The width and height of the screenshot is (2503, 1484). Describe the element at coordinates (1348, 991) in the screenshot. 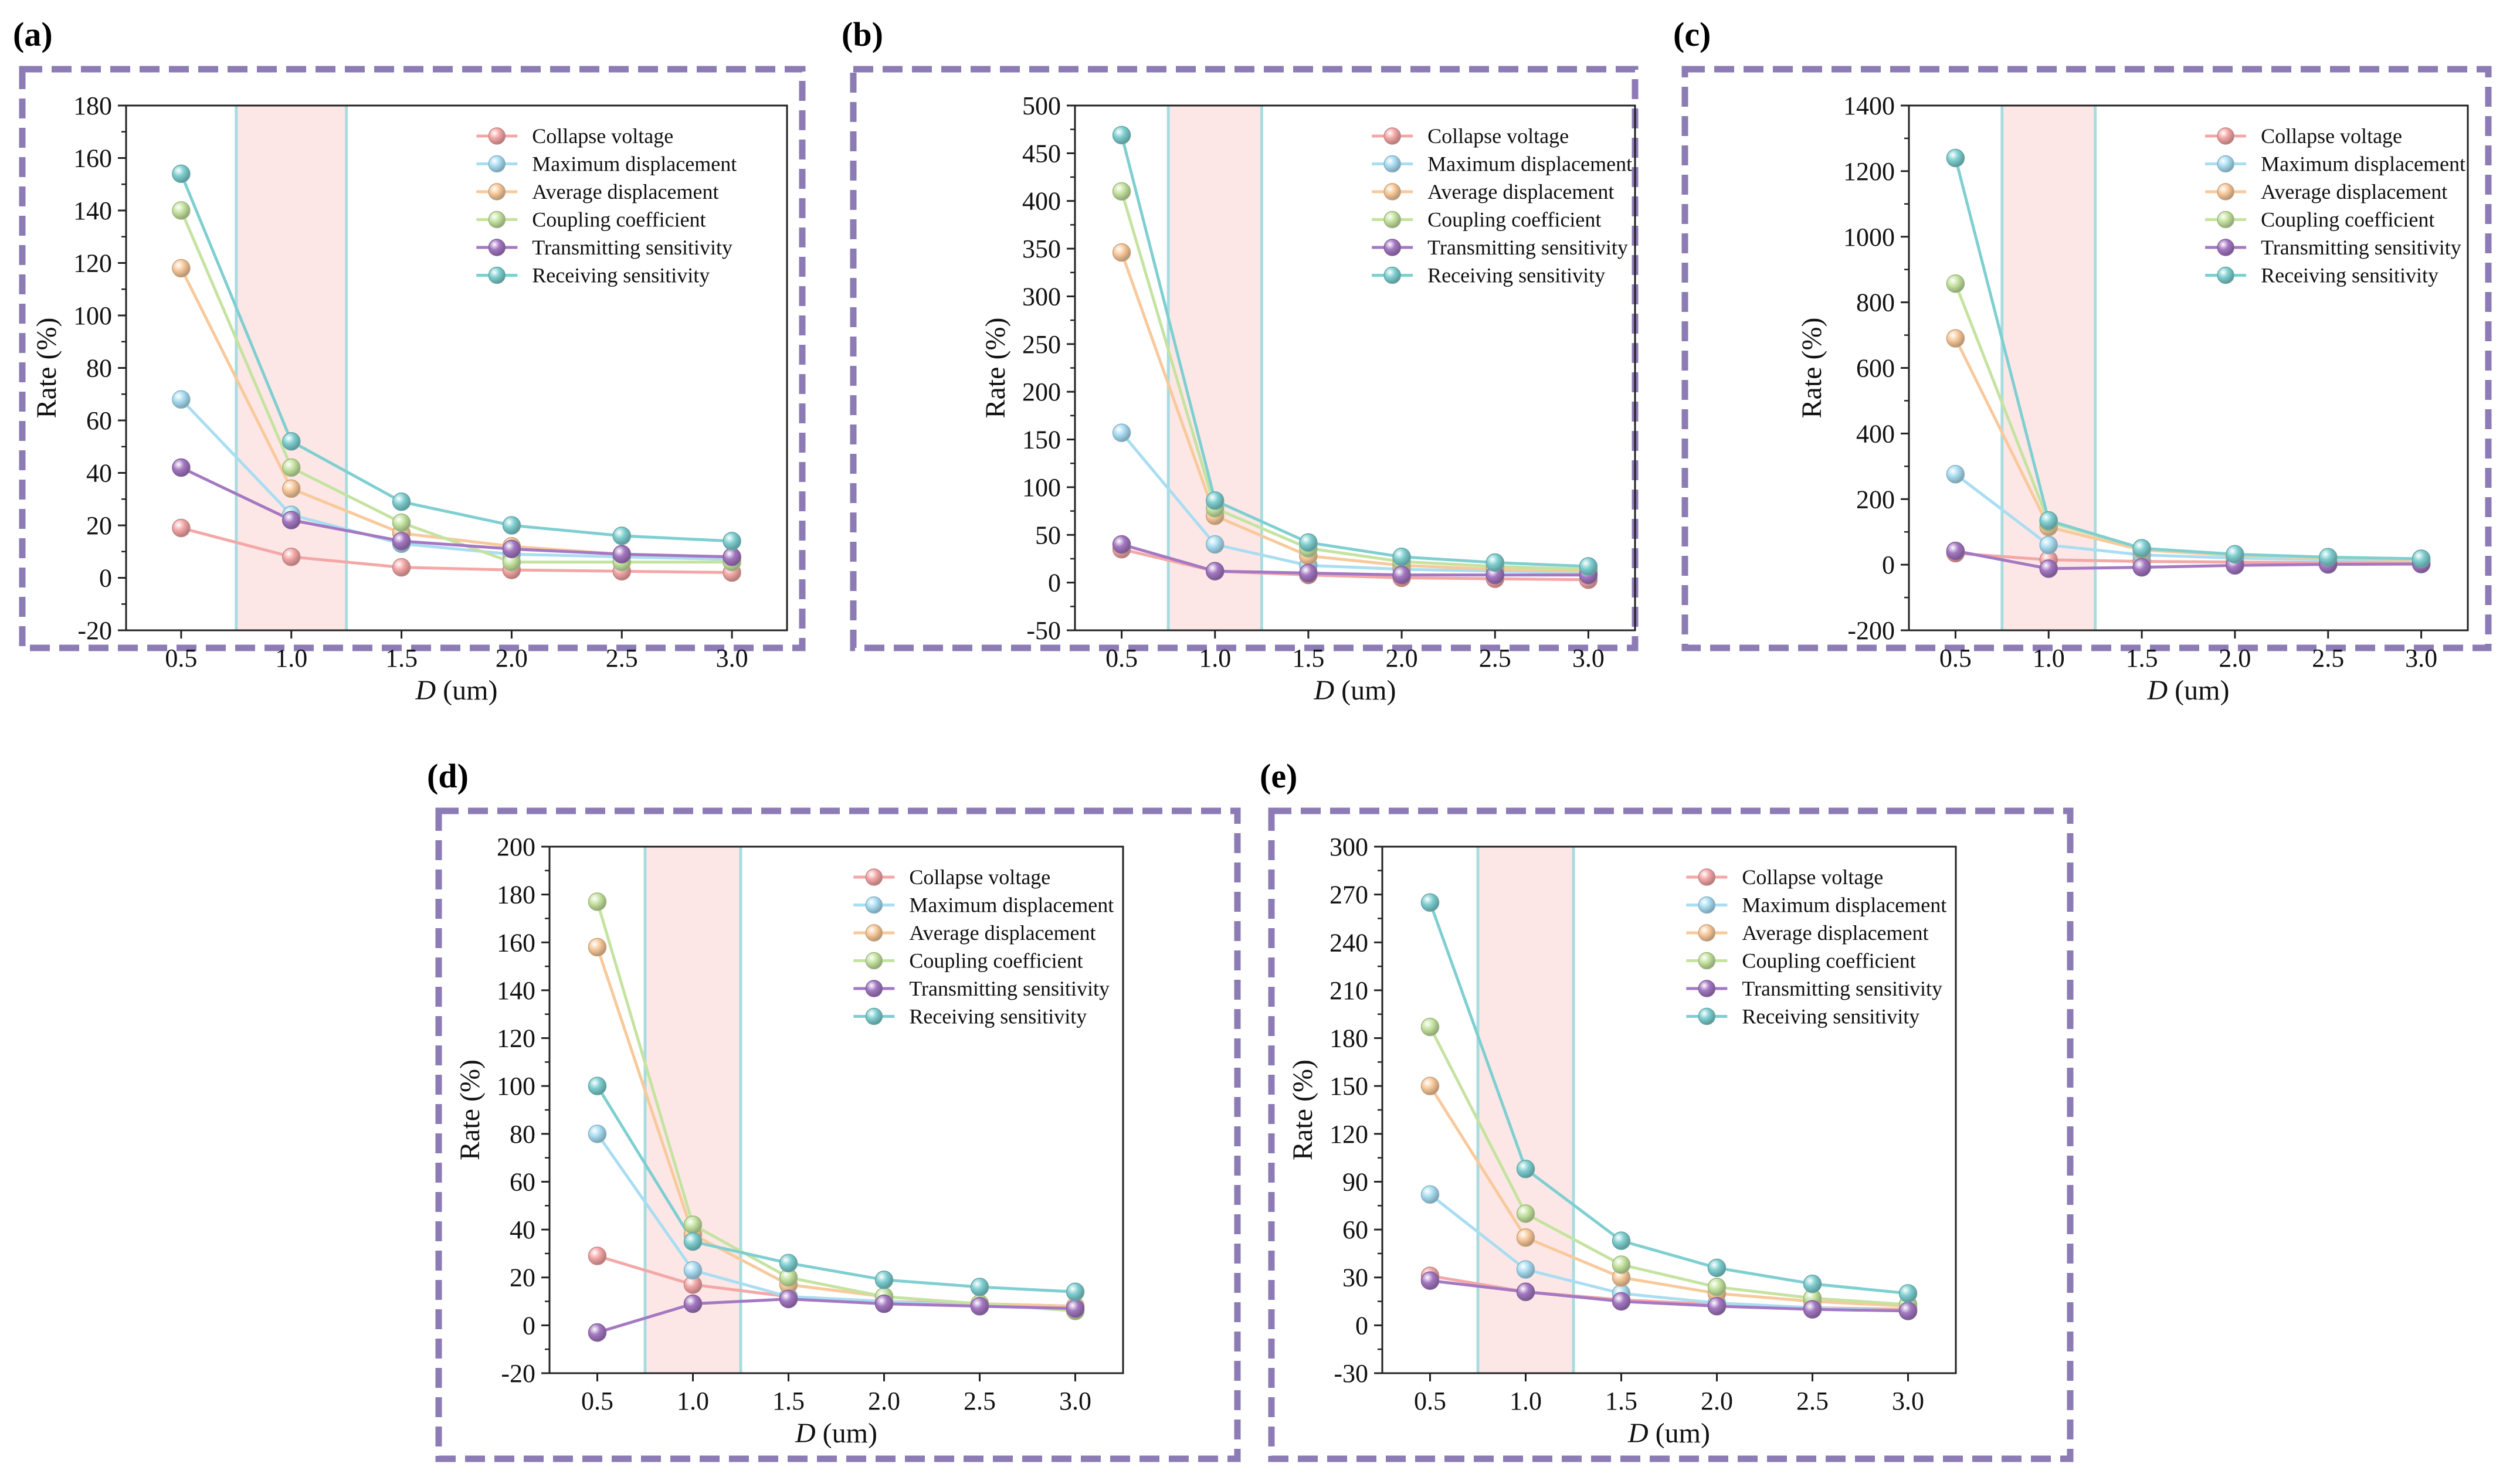

I see `y-tick-label: 210` at that location.